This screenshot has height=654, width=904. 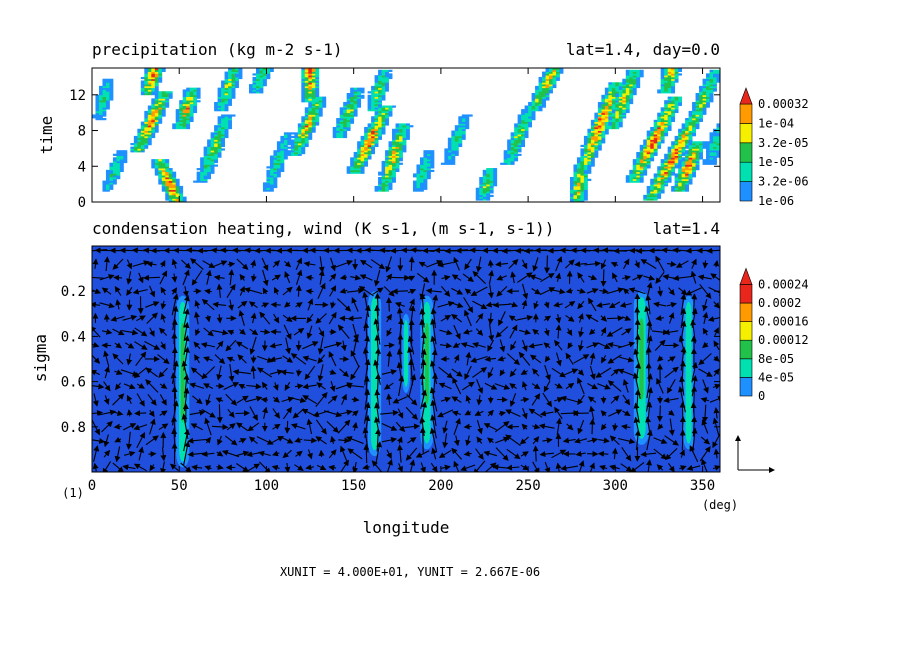 What do you see at coordinates (746, 171) in the screenshot?
I see `precip-colorbar-segment` at bounding box center [746, 171].